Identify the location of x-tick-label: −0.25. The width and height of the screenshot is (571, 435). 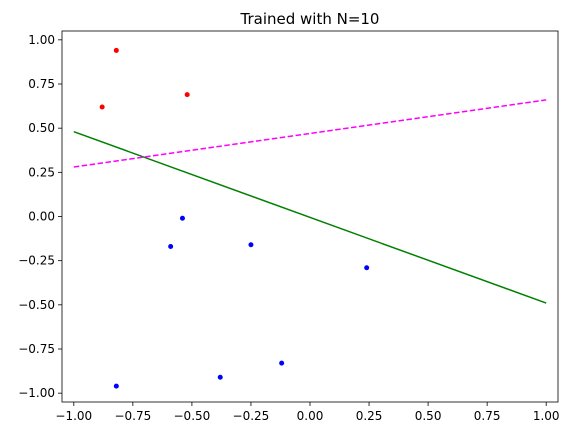
(251, 416).